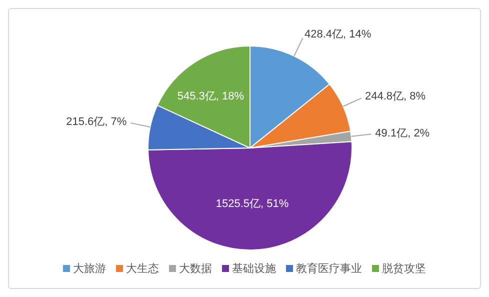  I want to click on legend-label: 大旅游, so click(89, 269).